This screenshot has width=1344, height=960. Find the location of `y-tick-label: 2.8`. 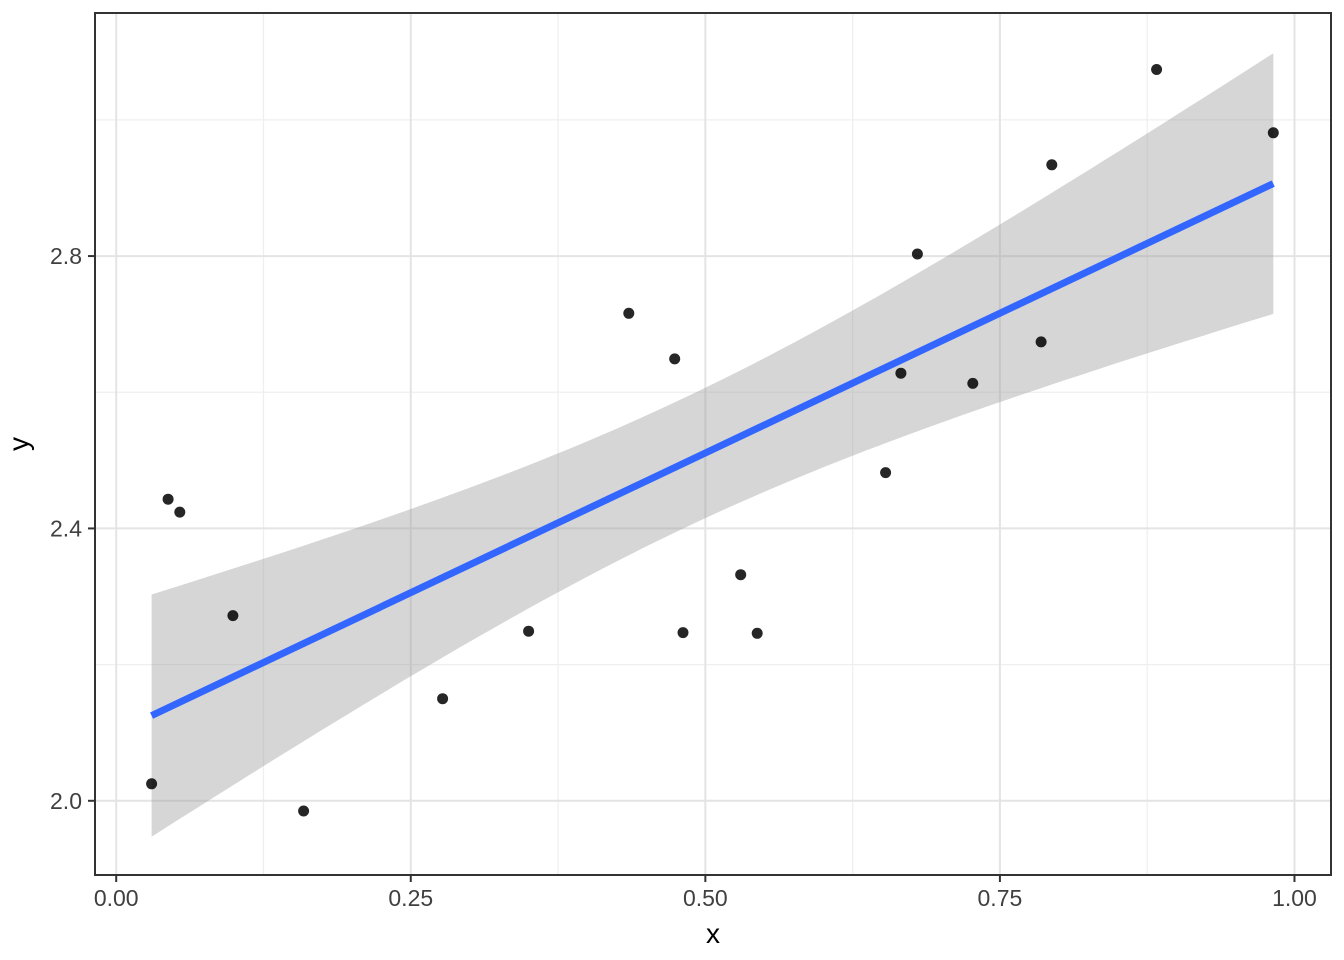

y-tick-label: 2.8 is located at coordinates (66, 256).